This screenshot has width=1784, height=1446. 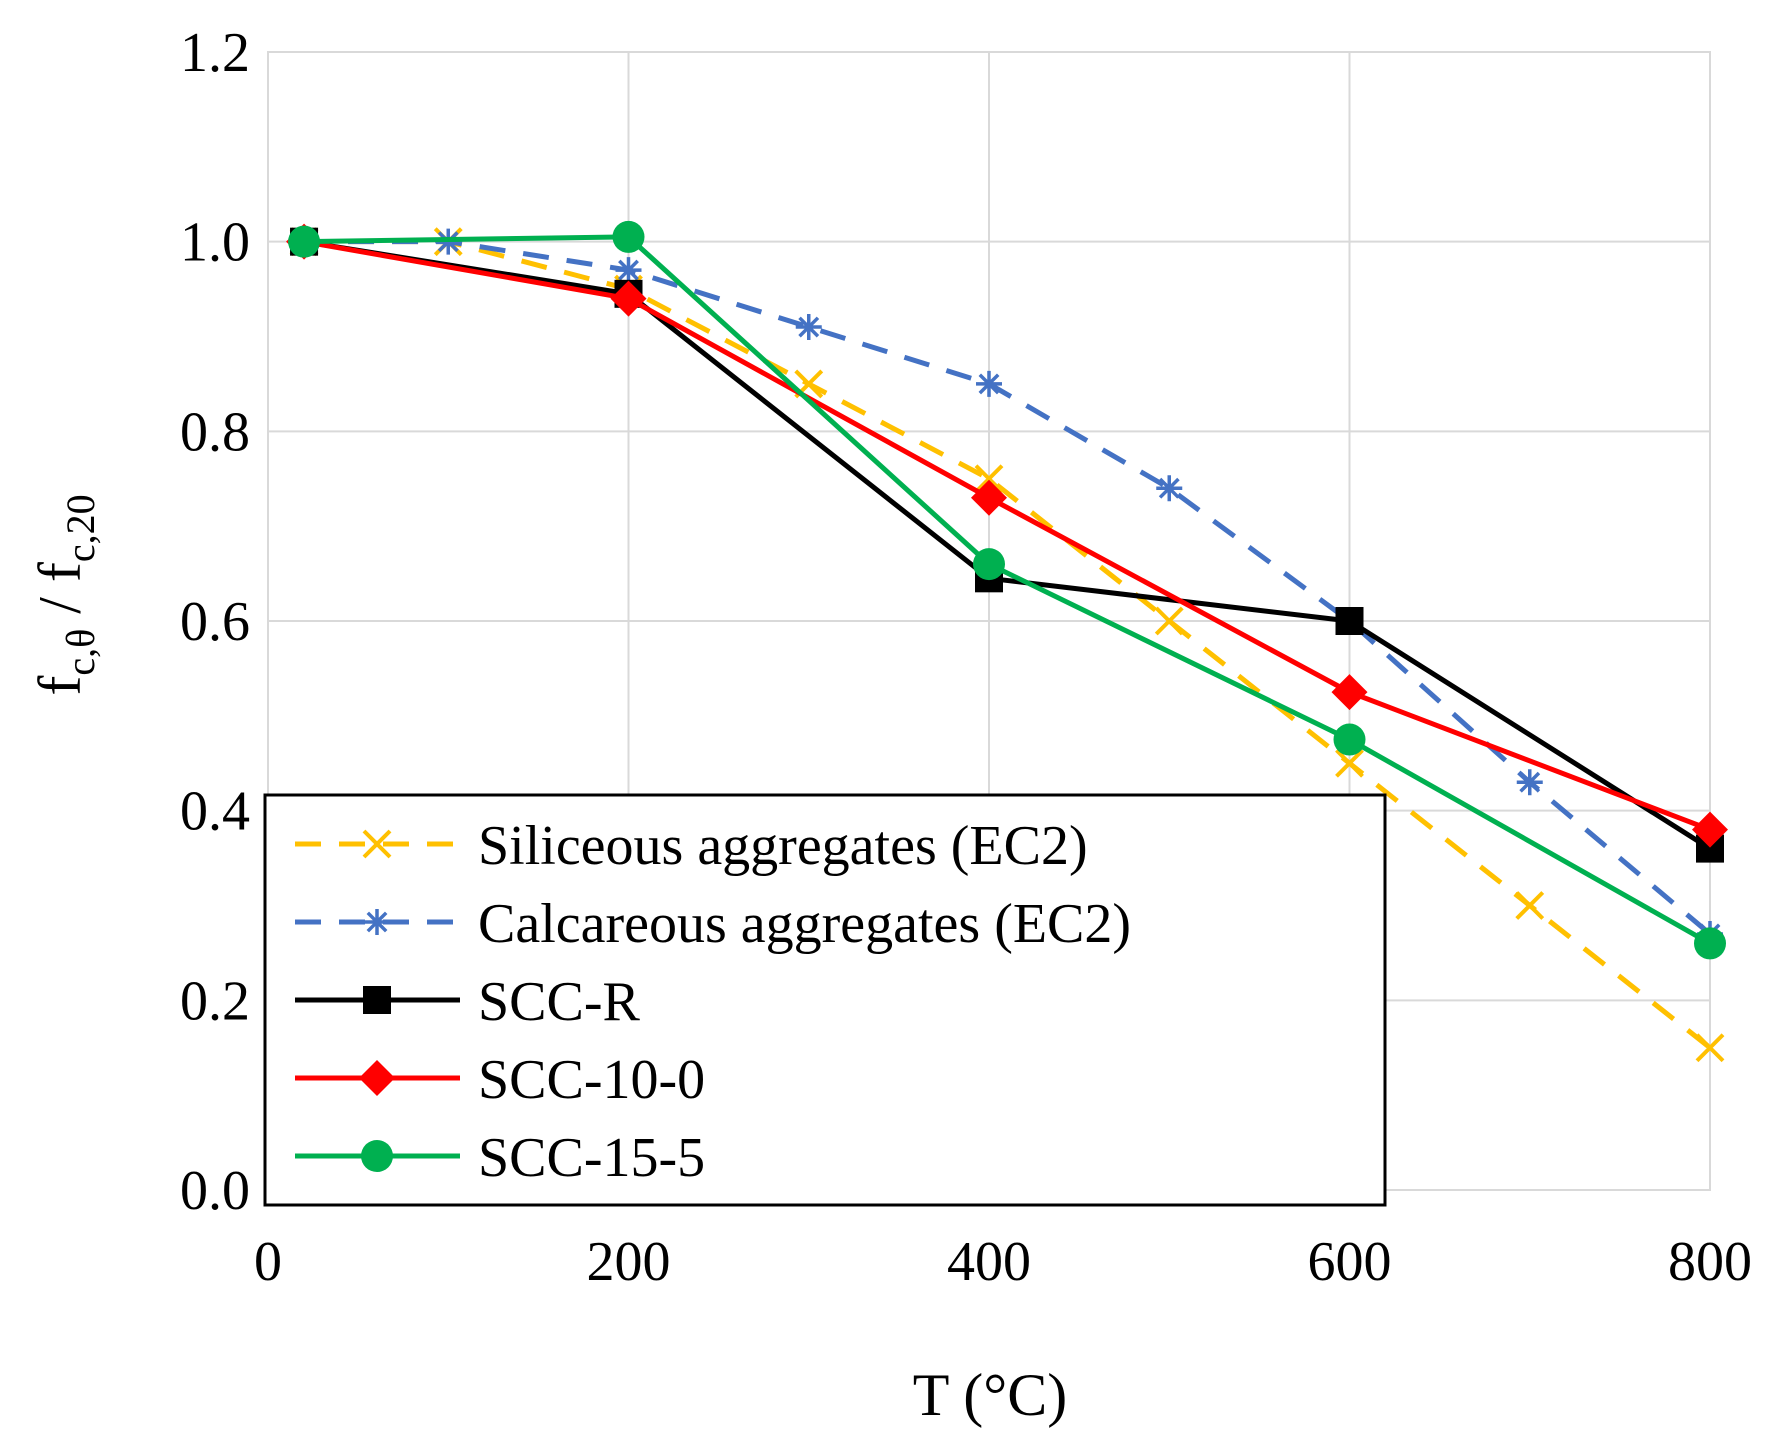 I want to click on y-tick-label: 0.8, so click(x=215, y=432).